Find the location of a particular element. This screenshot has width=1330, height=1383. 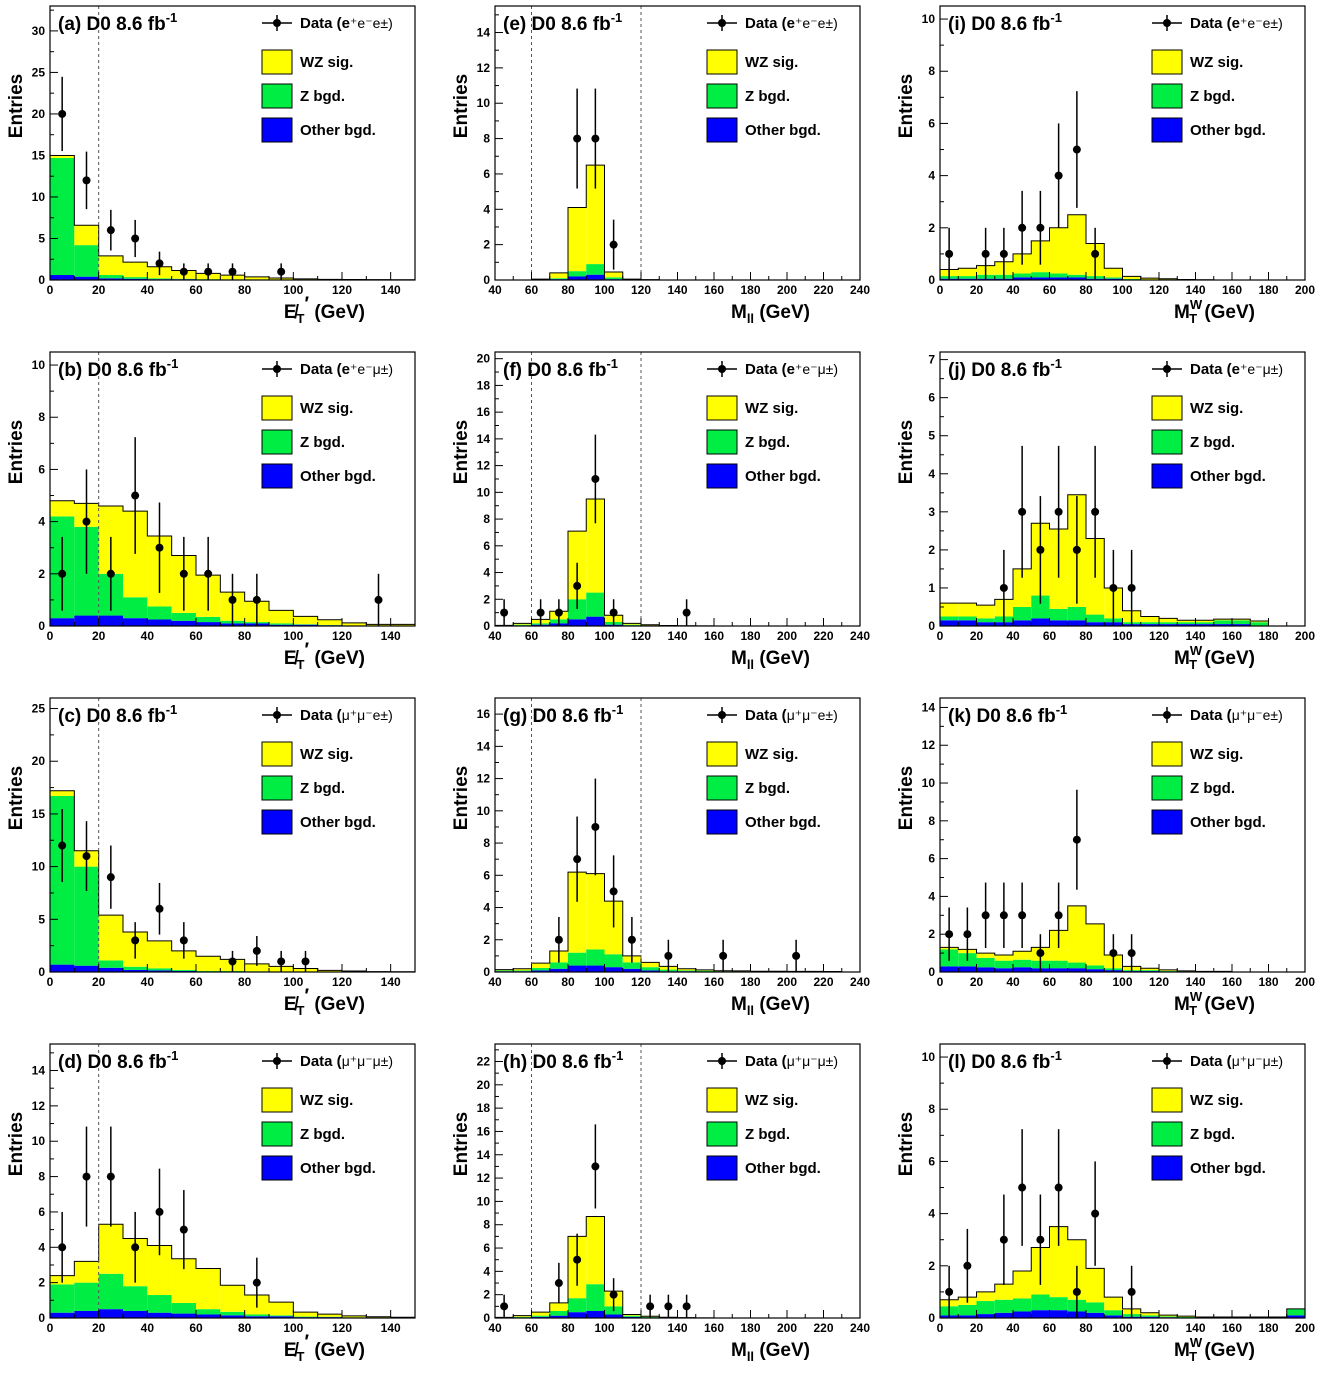

panel-tag: (f) D0 8.6 fb-1 is located at coordinates (560, 368).